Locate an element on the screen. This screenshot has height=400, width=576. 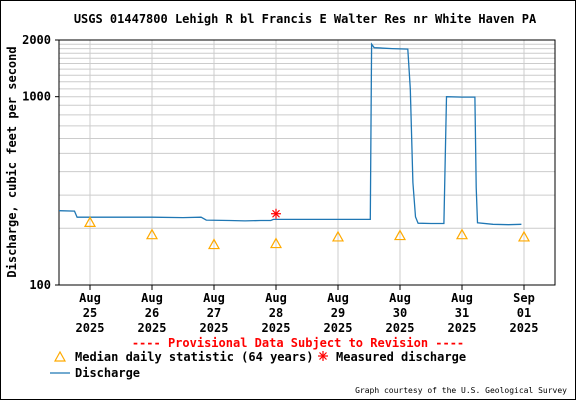
x-tick-label: 29 is located at coordinates (338, 313).